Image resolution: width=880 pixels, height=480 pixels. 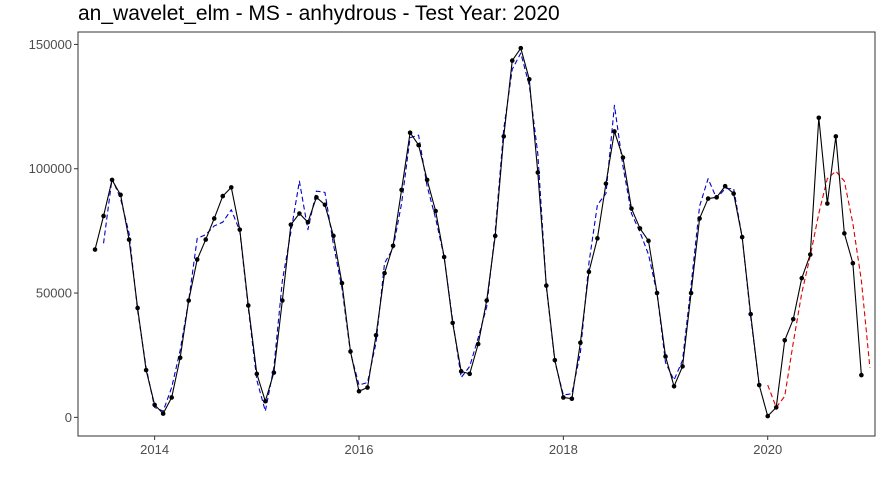 What do you see at coordinates (68, 417) in the screenshot?
I see `y-tick-label: 0` at bounding box center [68, 417].